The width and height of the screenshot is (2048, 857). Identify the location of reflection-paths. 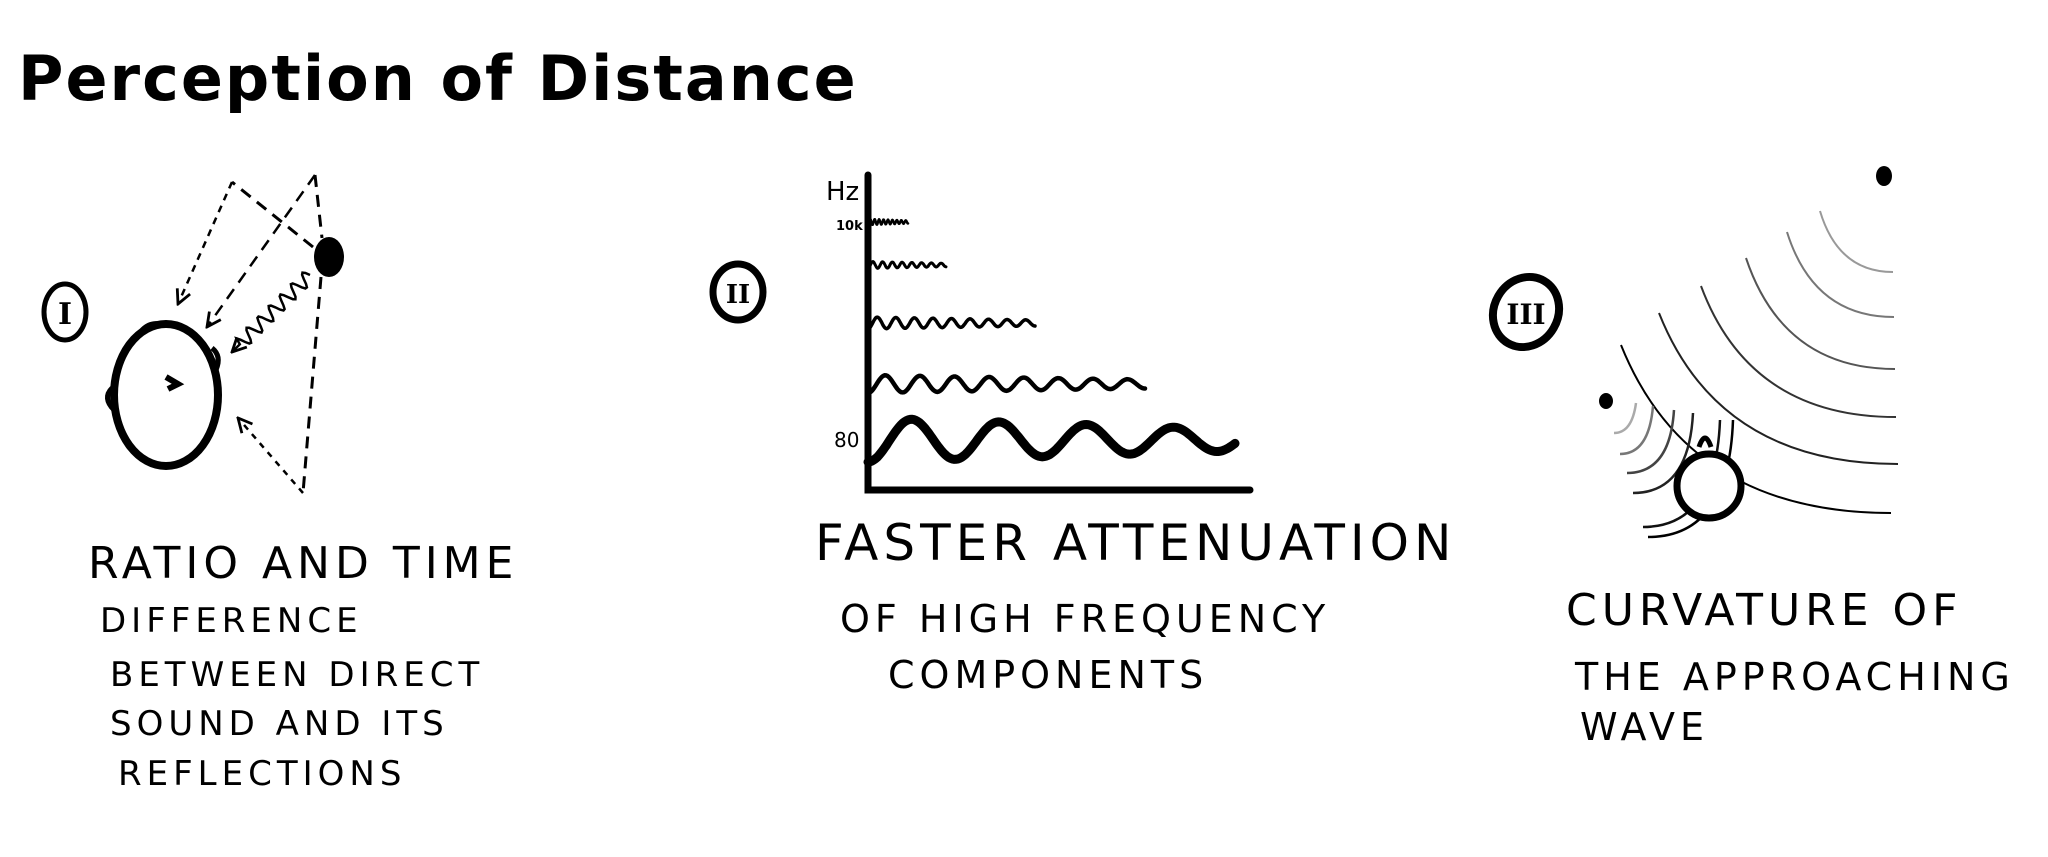
(251, 334).